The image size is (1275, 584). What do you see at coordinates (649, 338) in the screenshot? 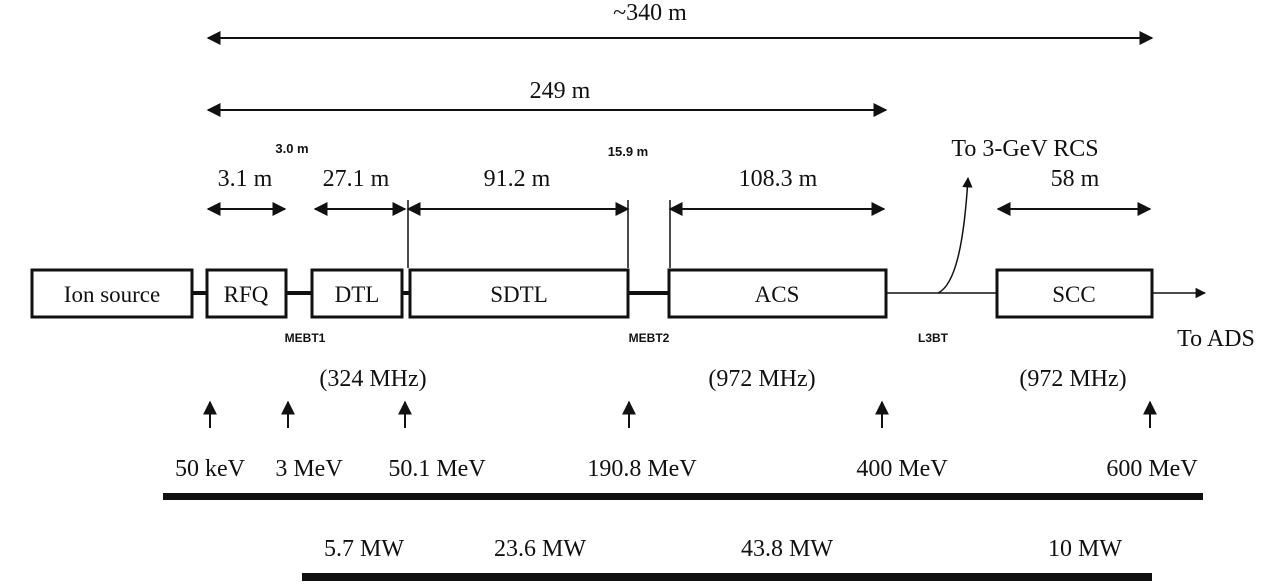
I see `mebt2-label: MEBT2` at bounding box center [649, 338].